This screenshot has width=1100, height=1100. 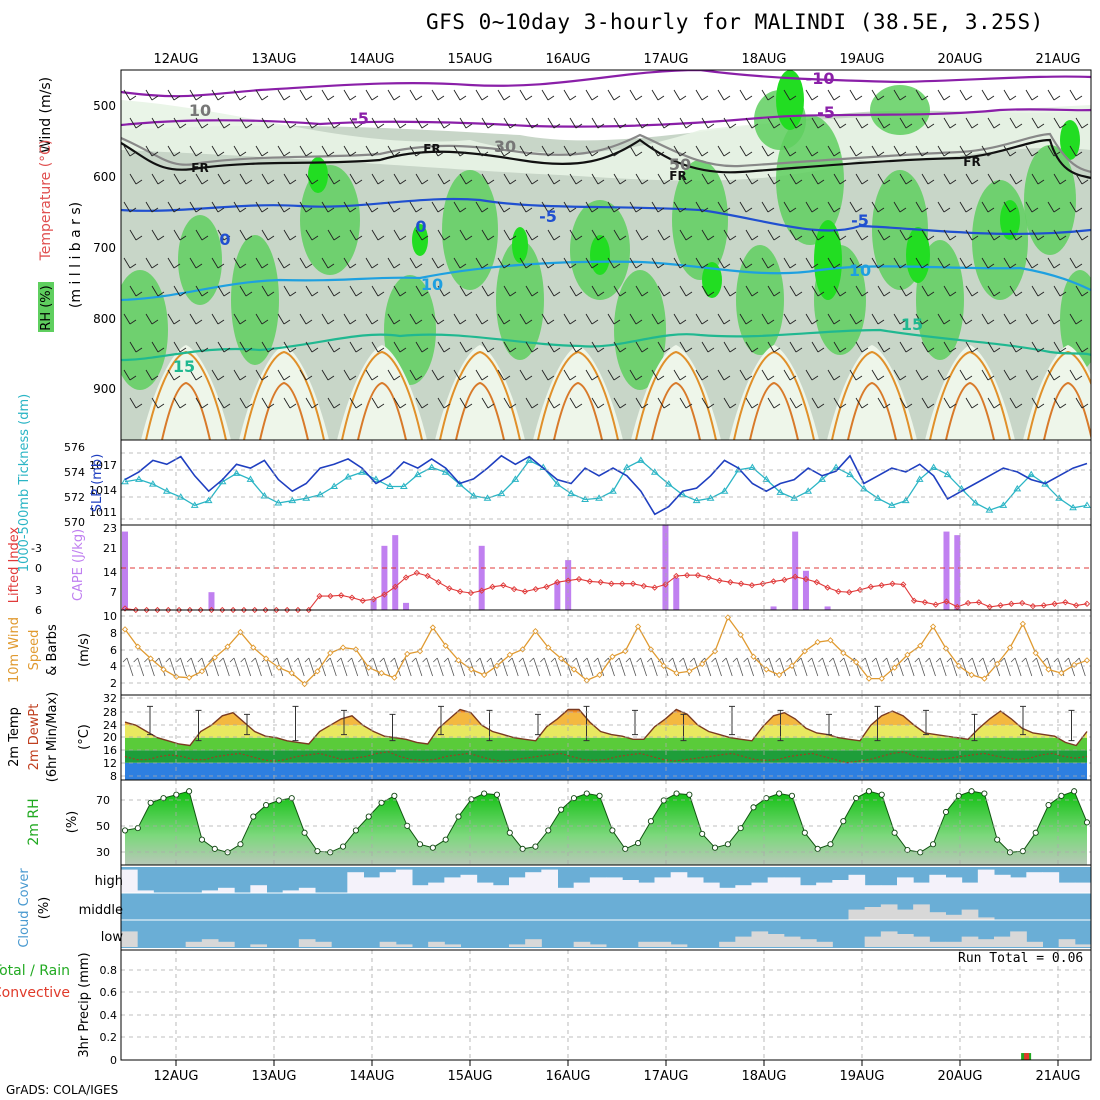 I want to click on wind-label-c: & Barbs, so click(x=52, y=650).